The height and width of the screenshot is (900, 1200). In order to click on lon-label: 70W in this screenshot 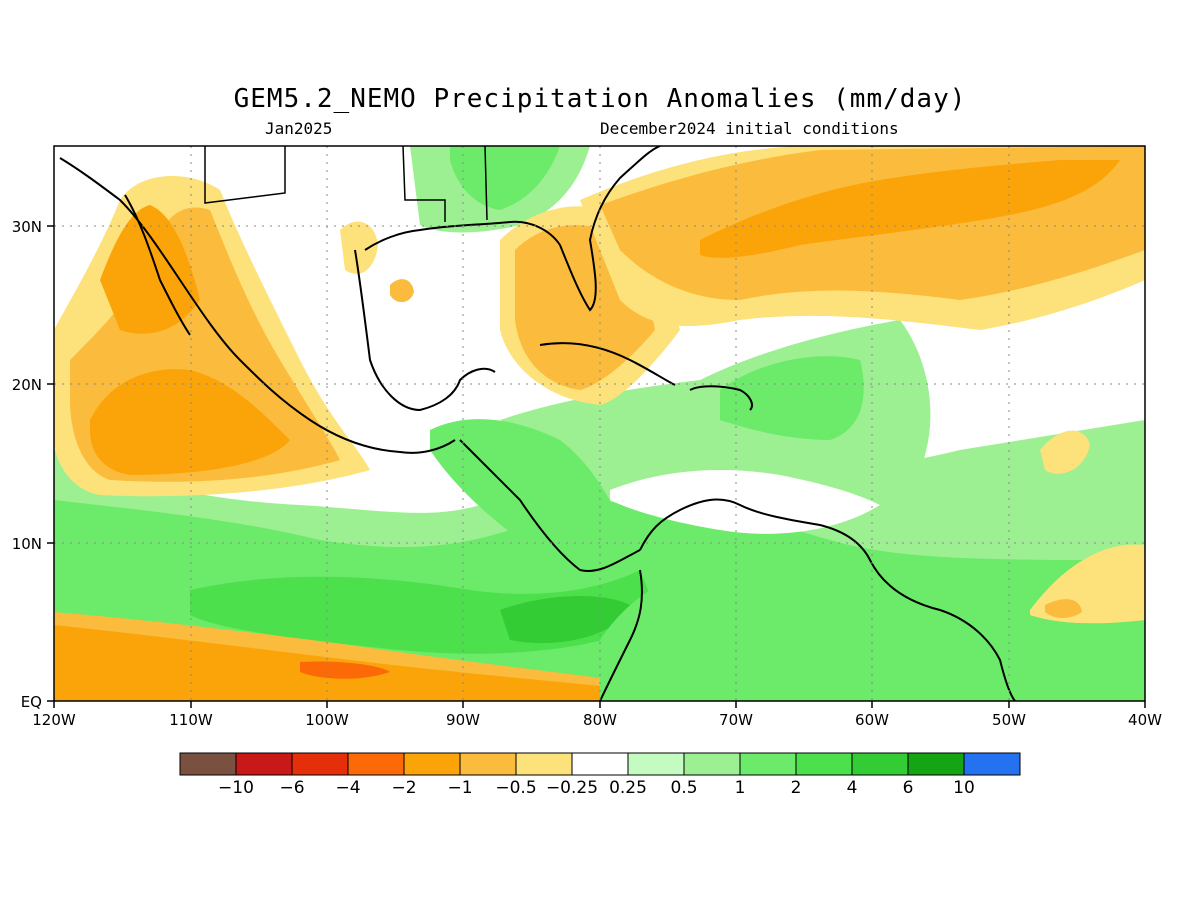, I will do `click(736, 720)`.